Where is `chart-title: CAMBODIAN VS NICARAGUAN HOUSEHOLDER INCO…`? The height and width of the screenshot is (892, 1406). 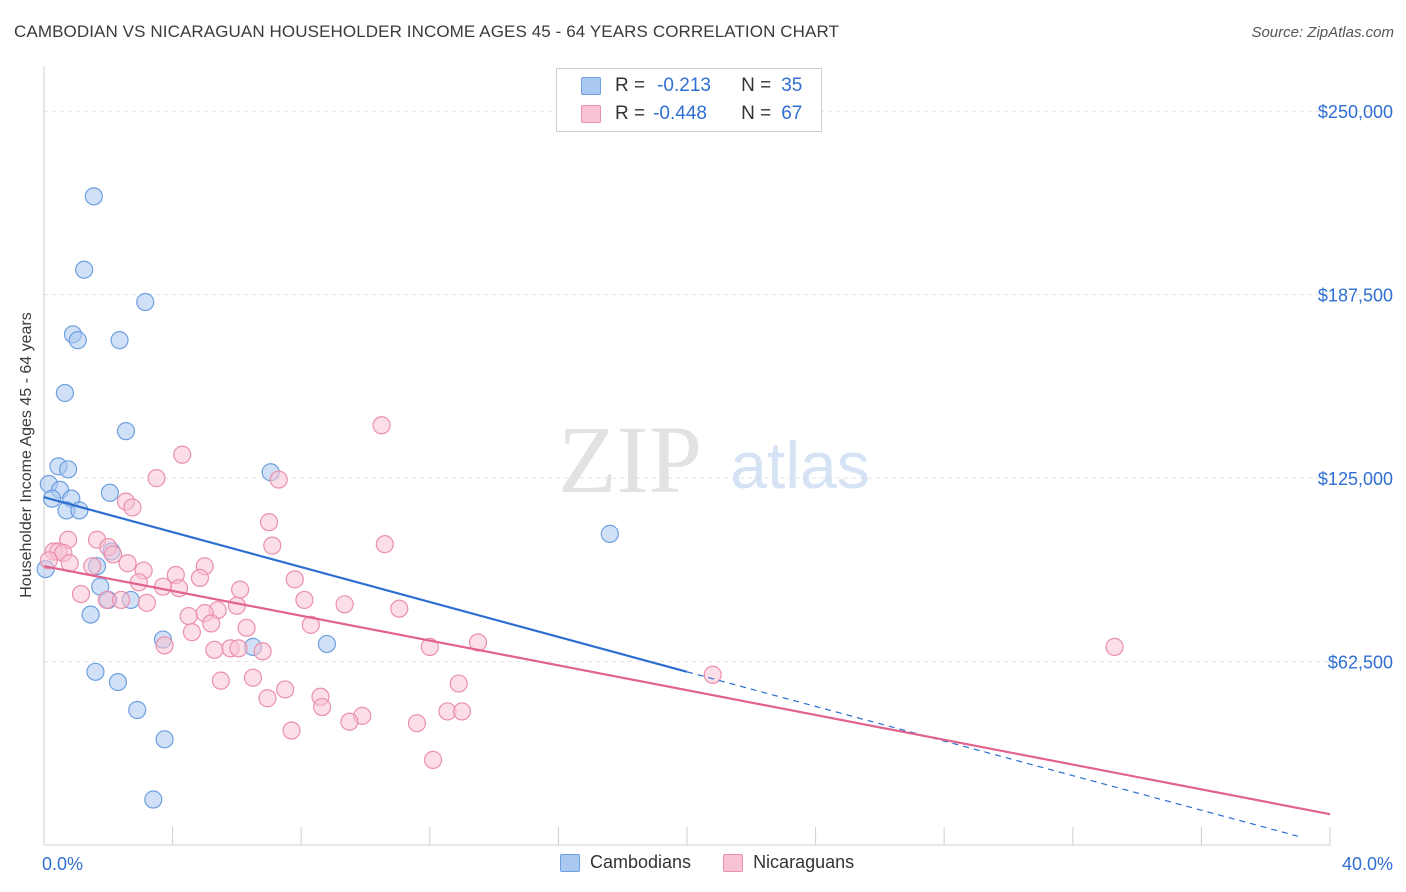
chart-title: CAMBODIAN VS NICARAGUAN HOUSEHOLDER INCO… is located at coordinates (427, 31).